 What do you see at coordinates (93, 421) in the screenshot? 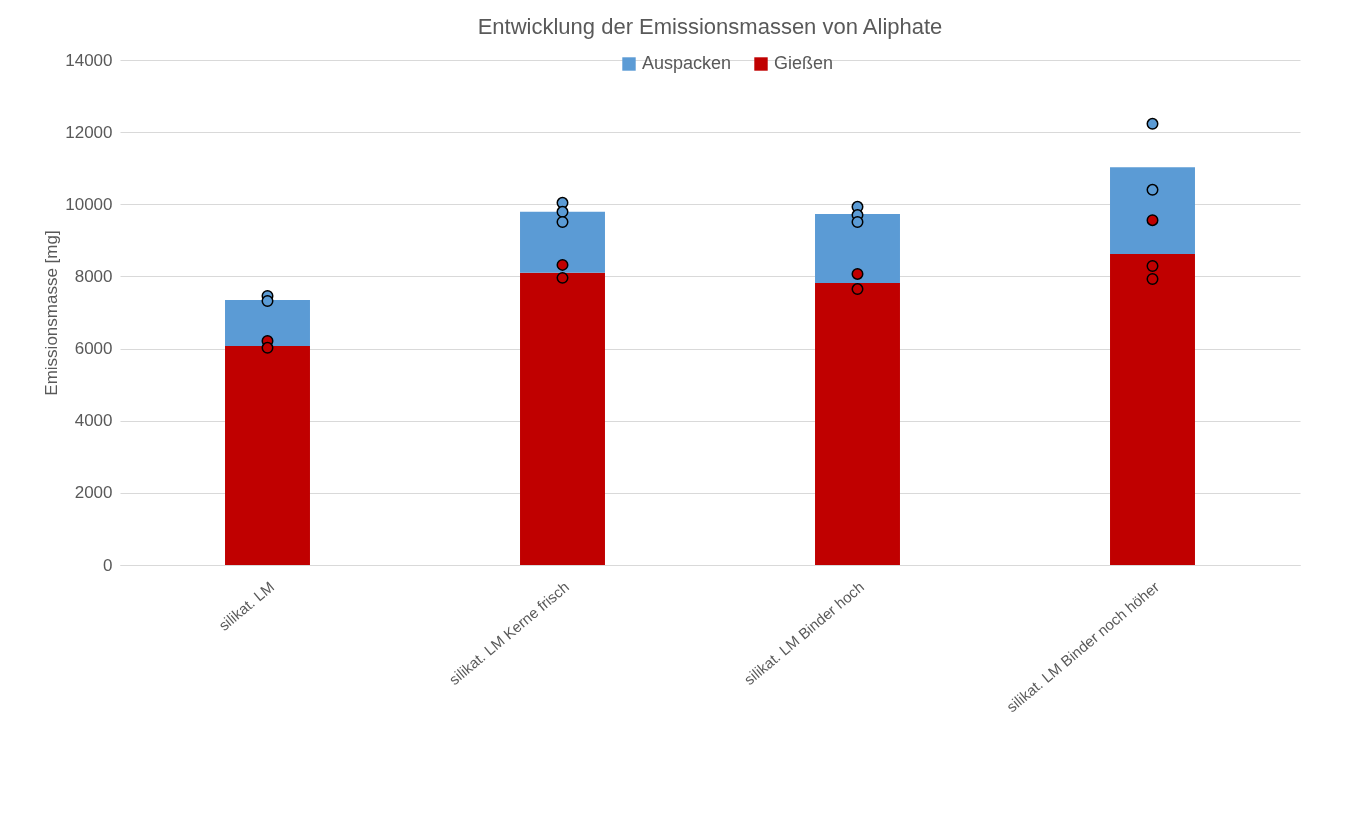
I see `y-tick-label: 4000` at bounding box center [93, 421].